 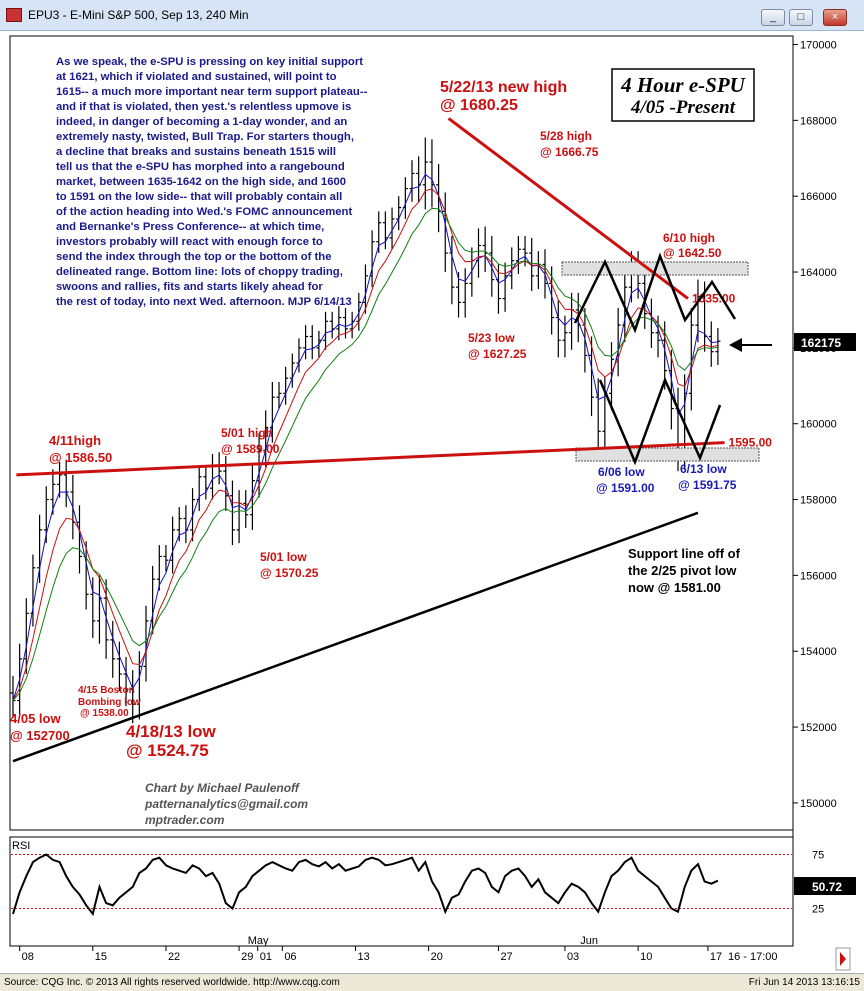 I want to click on price-tick-label: 154000, so click(x=818, y=652).